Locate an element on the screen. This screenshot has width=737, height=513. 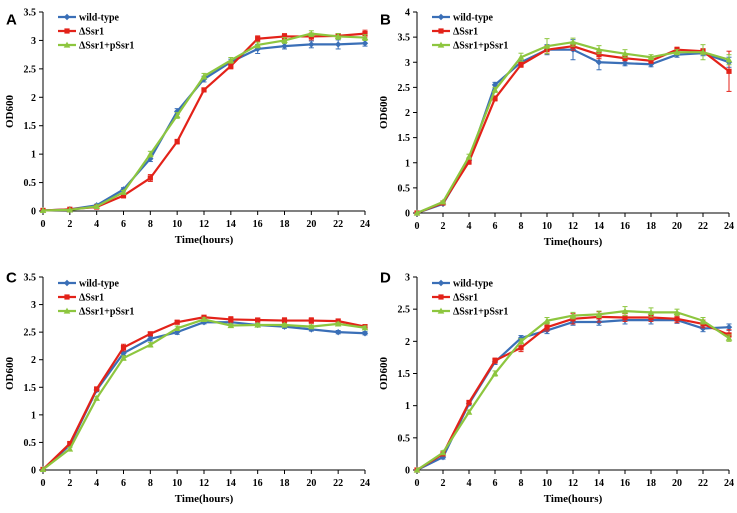
y-tick-label: 0 is located at coordinates (407, 471).